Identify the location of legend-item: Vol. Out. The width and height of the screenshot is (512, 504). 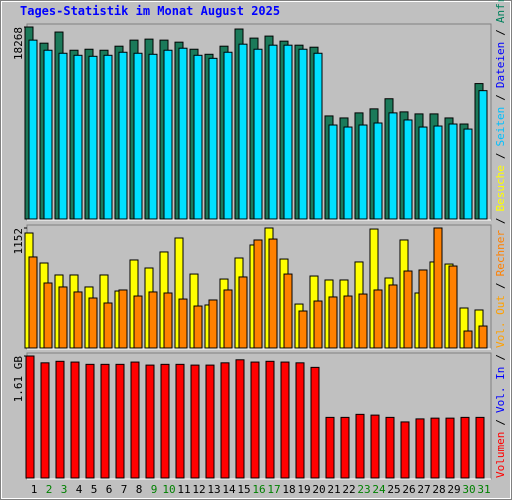
(500, 321).